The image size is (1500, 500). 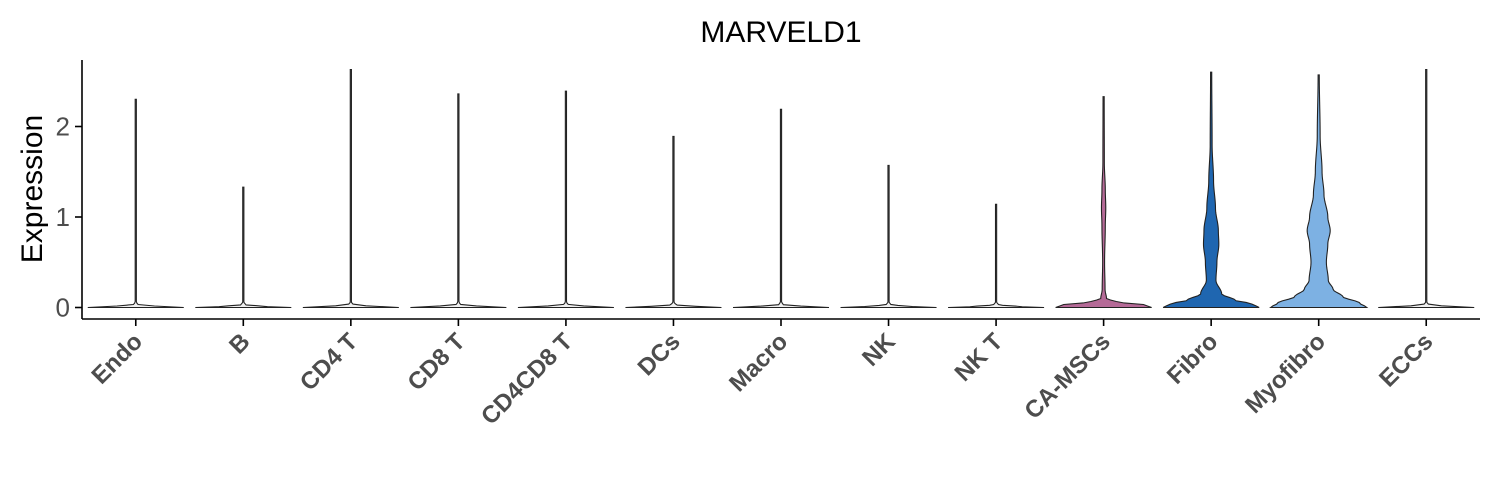 I want to click on x-tick-label: Endo, so click(x=117, y=359).